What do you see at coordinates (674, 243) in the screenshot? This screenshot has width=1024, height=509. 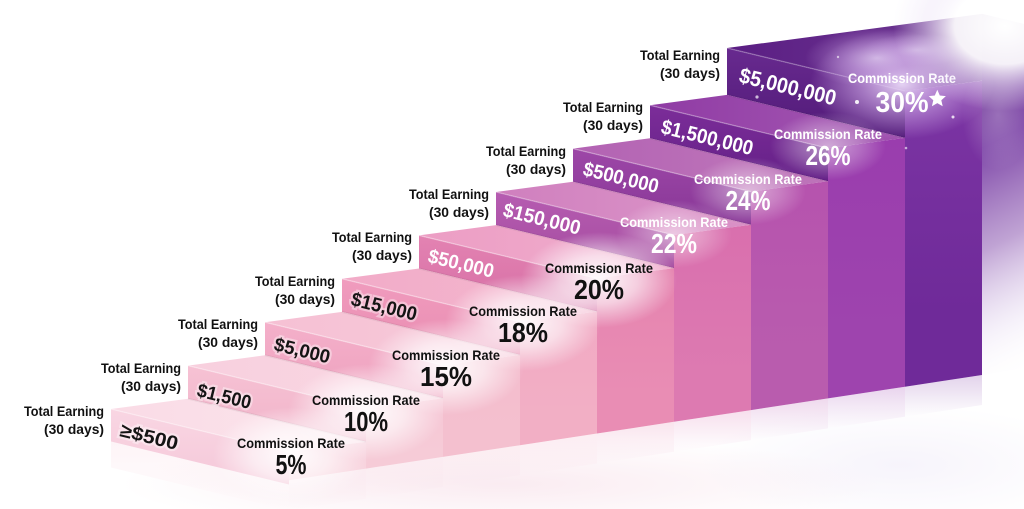 I see `svg-text: 22%` at bounding box center [674, 243].